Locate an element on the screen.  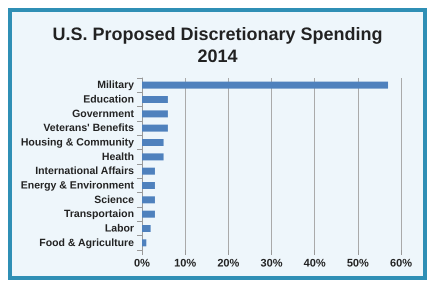
y-tick-label: International Affairs is located at coordinates (84, 171).